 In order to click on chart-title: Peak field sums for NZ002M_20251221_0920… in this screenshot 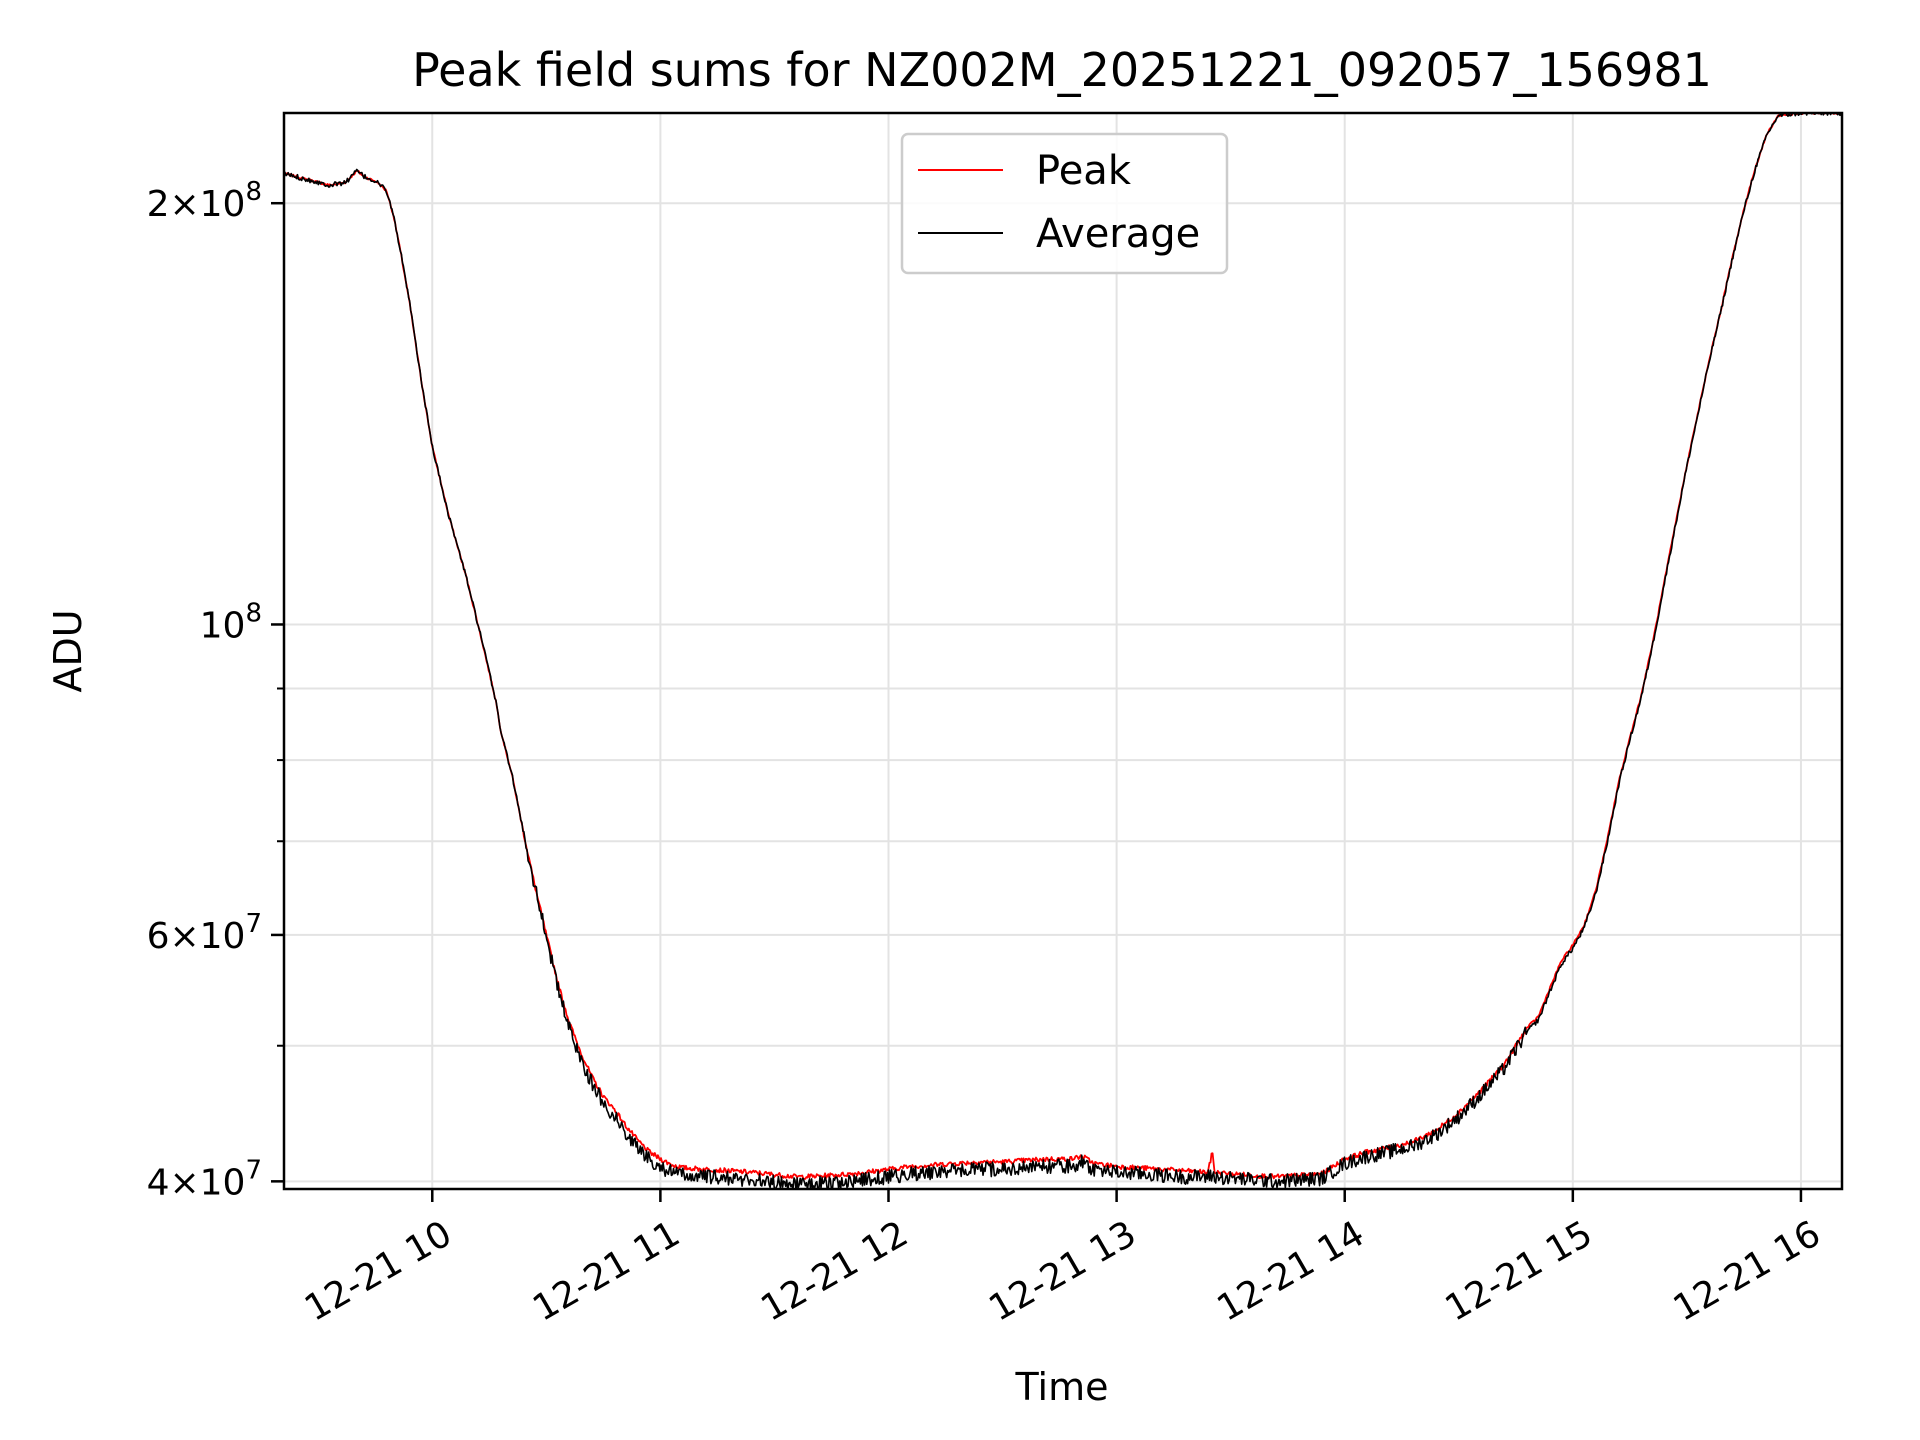, I will do `click(1062, 70)`.